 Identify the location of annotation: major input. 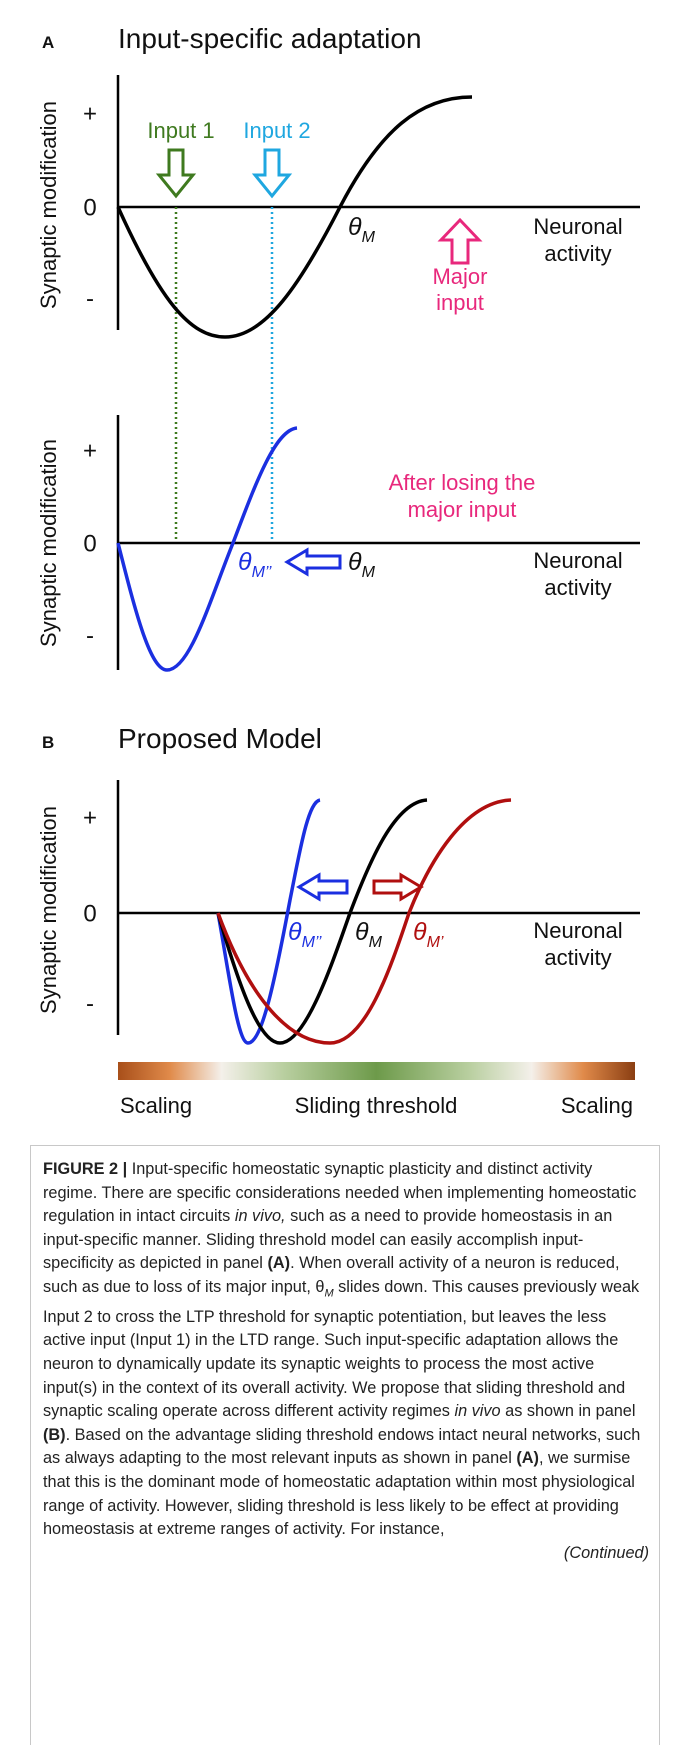
(462, 509).